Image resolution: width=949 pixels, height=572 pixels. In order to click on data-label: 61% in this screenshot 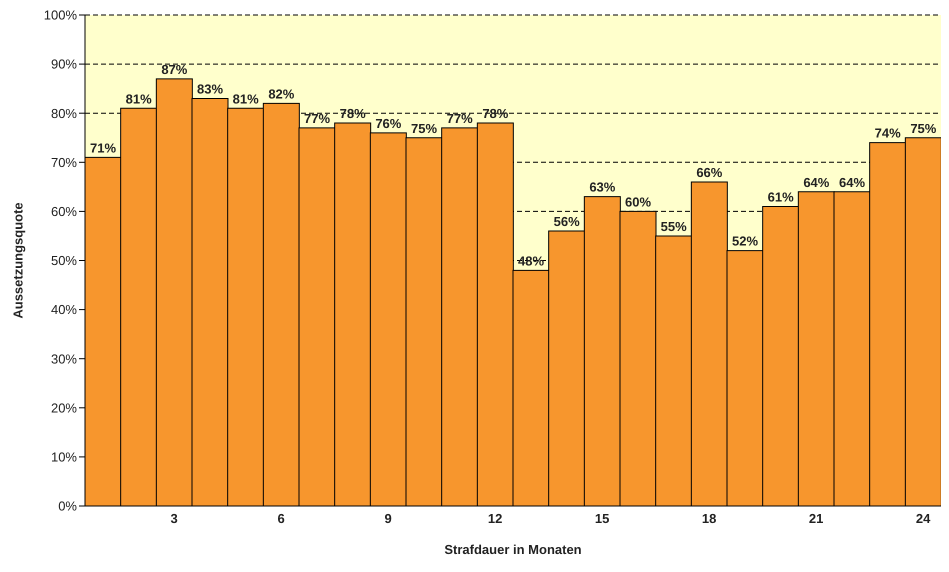, I will do `click(781, 196)`.